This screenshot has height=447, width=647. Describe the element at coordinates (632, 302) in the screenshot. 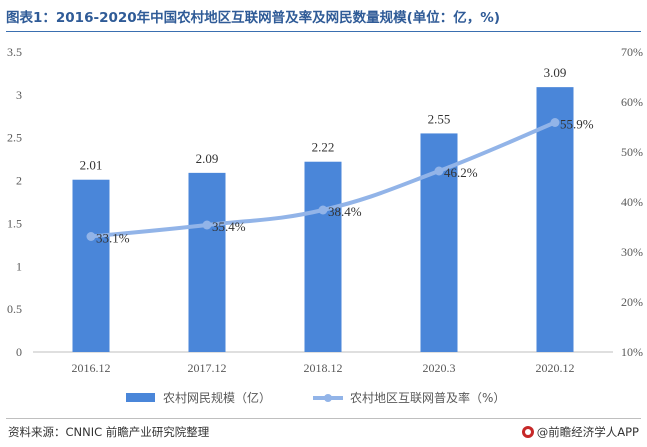

I see `y-right-tick-label: 20%` at that location.